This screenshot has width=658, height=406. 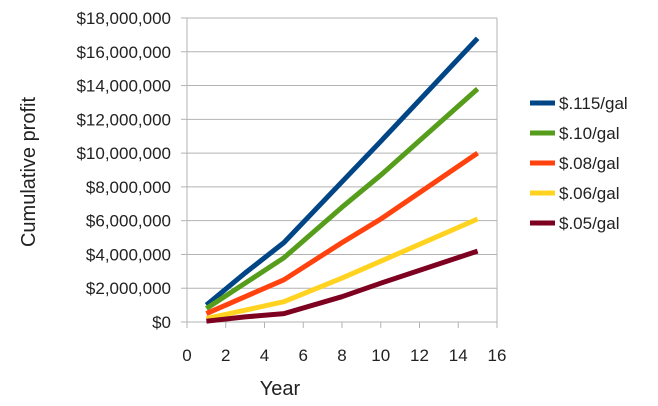 What do you see at coordinates (380, 355) in the screenshot?
I see `x-tick-label: 10` at bounding box center [380, 355].